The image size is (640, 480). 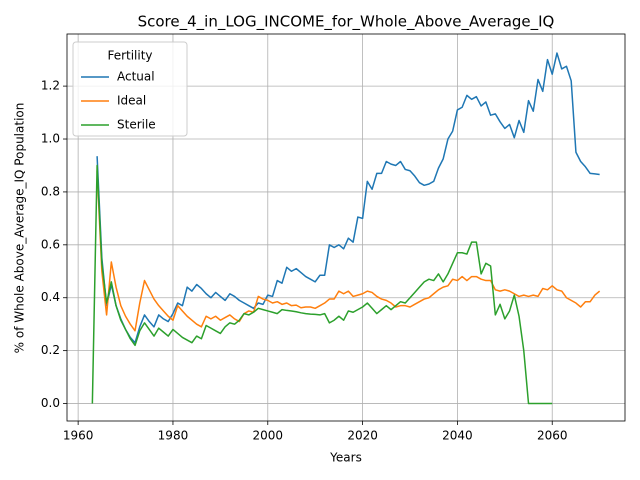 I want to click on y-tick-label: 1.2, so click(x=50, y=86).